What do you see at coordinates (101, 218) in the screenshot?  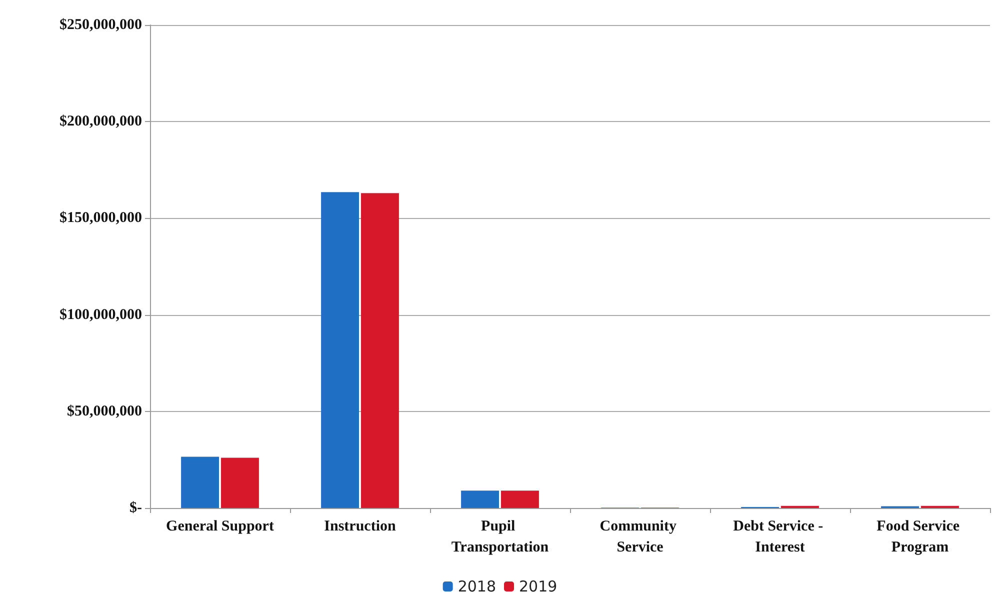 I see `y-tick-label: $150,000,000` at bounding box center [101, 218].